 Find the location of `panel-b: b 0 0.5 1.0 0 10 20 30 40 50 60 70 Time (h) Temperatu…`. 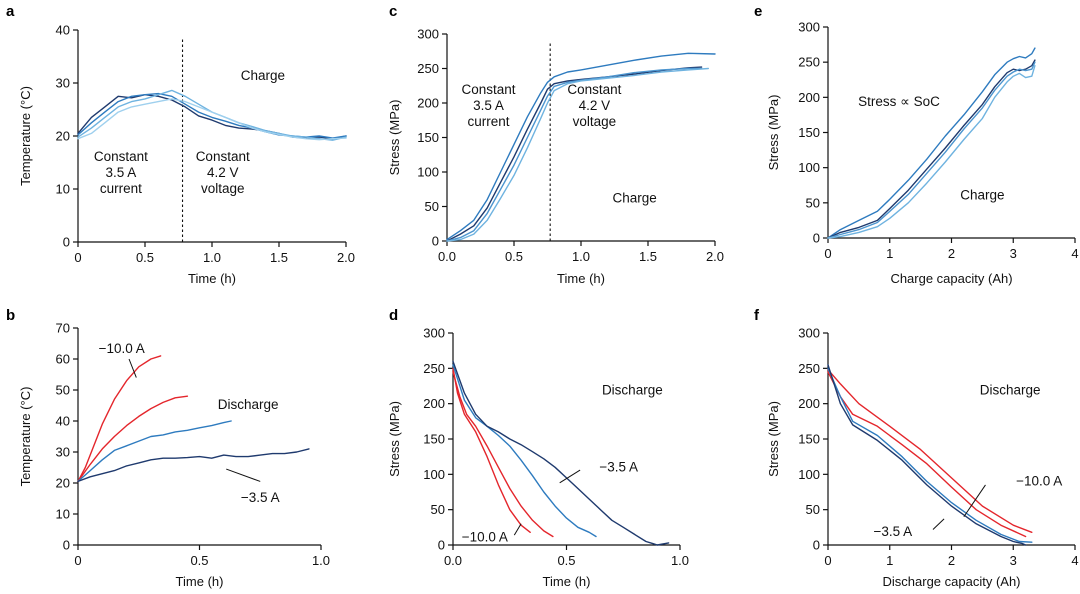

panel-b: b 0 0.5 1.0 0 10 20 30 40 50 60 70 Time (h) Temperatu… is located at coordinates (168, 448).